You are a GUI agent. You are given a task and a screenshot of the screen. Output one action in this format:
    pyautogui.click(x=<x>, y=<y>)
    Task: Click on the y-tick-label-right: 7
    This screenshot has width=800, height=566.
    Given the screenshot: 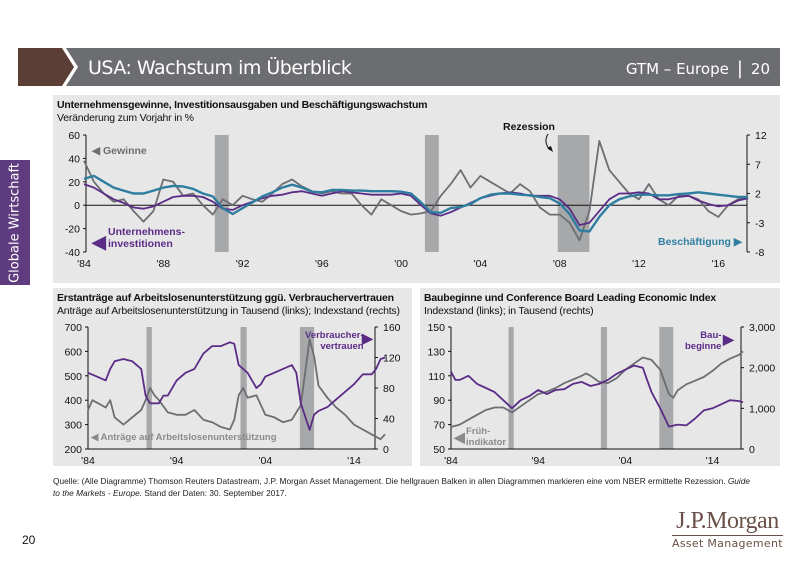 What is the action you would take?
    pyautogui.click(x=758, y=165)
    